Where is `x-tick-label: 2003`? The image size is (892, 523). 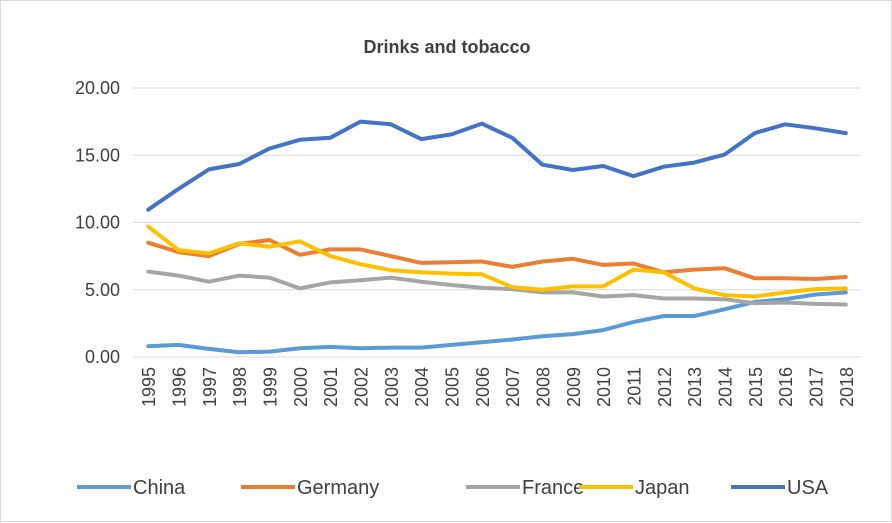 x-tick-label: 2003 is located at coordinates (392, 387).